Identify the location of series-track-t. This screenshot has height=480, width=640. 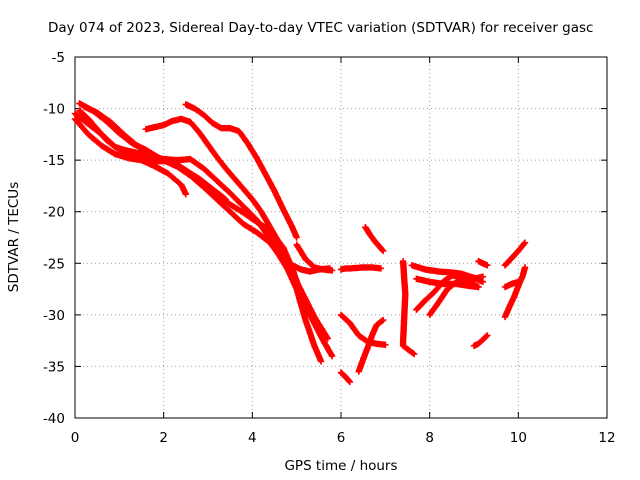
(483, 263).